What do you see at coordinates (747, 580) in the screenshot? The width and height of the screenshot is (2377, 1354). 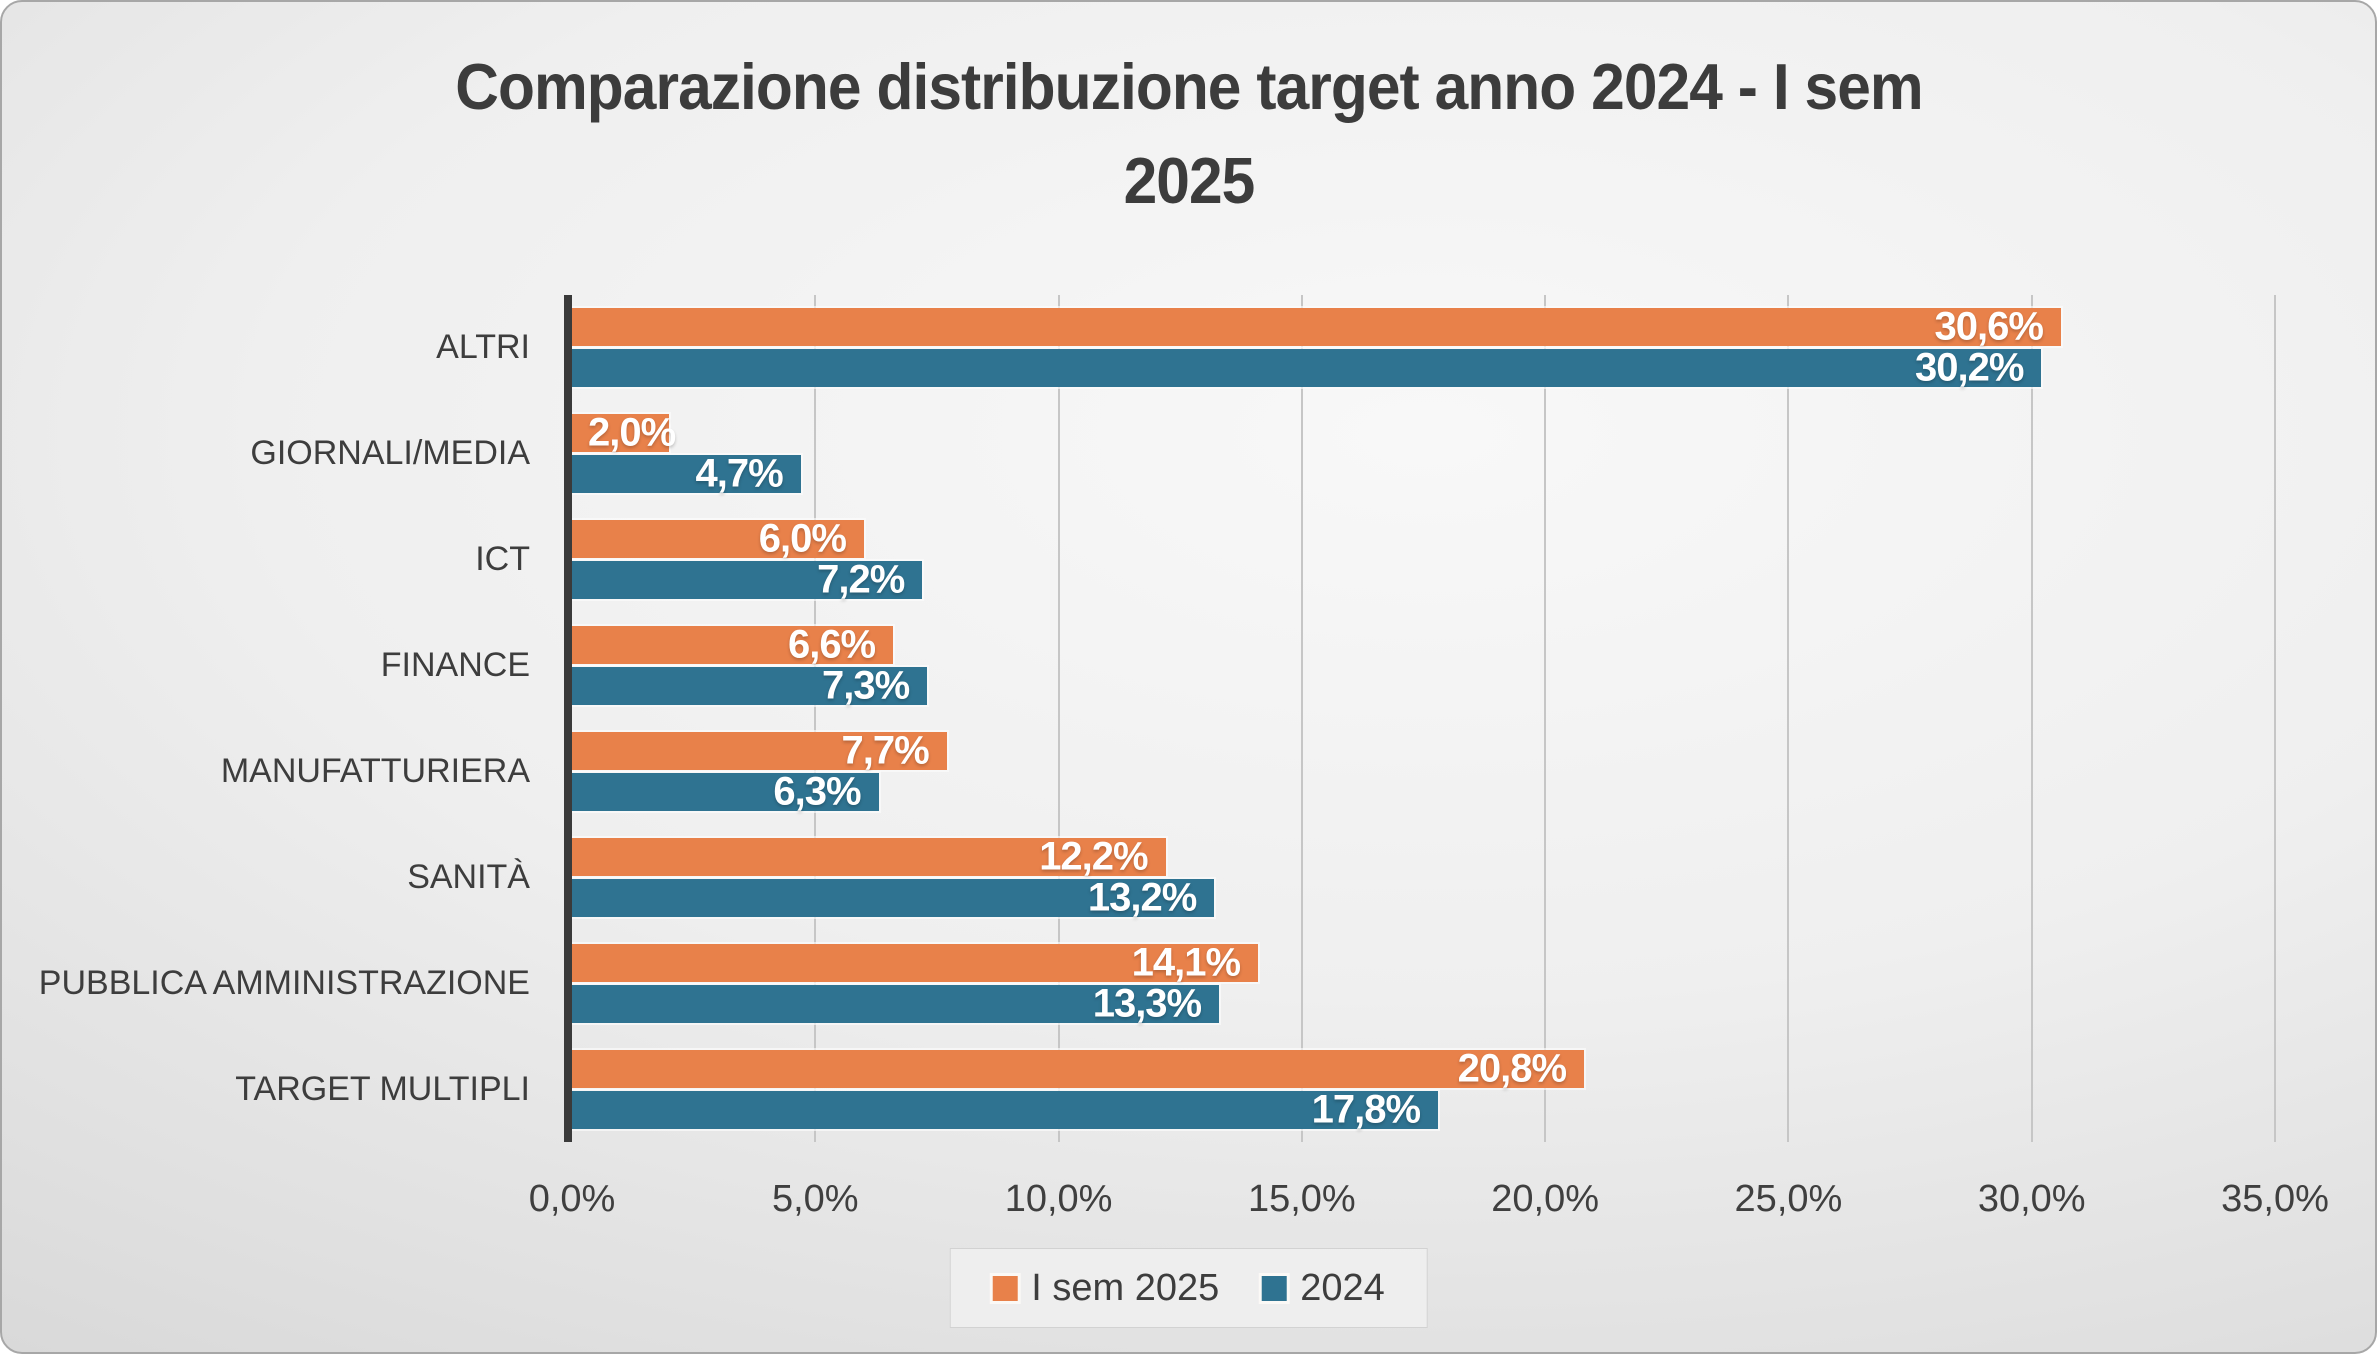 I see `bar-2024: 7,2%` at bounding box center [747, 580].